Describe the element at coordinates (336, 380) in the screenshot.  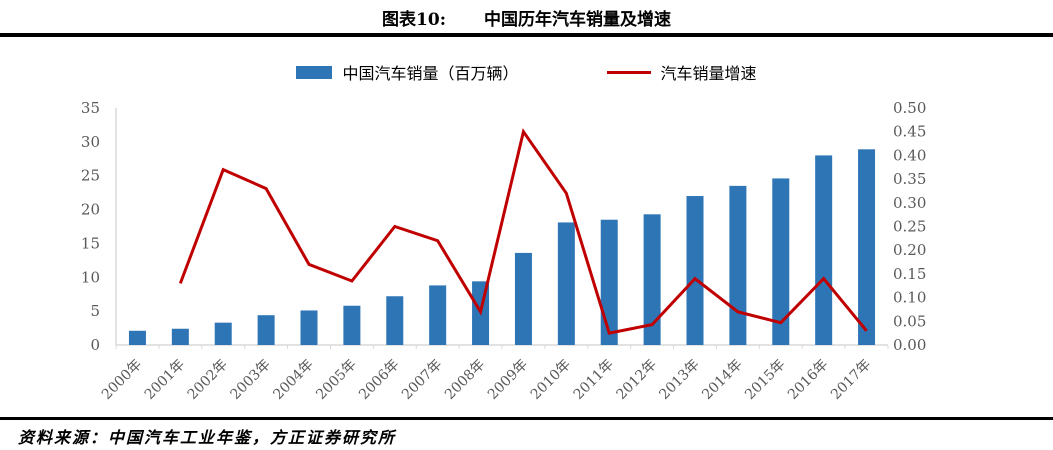
I see `x-axis-label: 2005年` at that location.